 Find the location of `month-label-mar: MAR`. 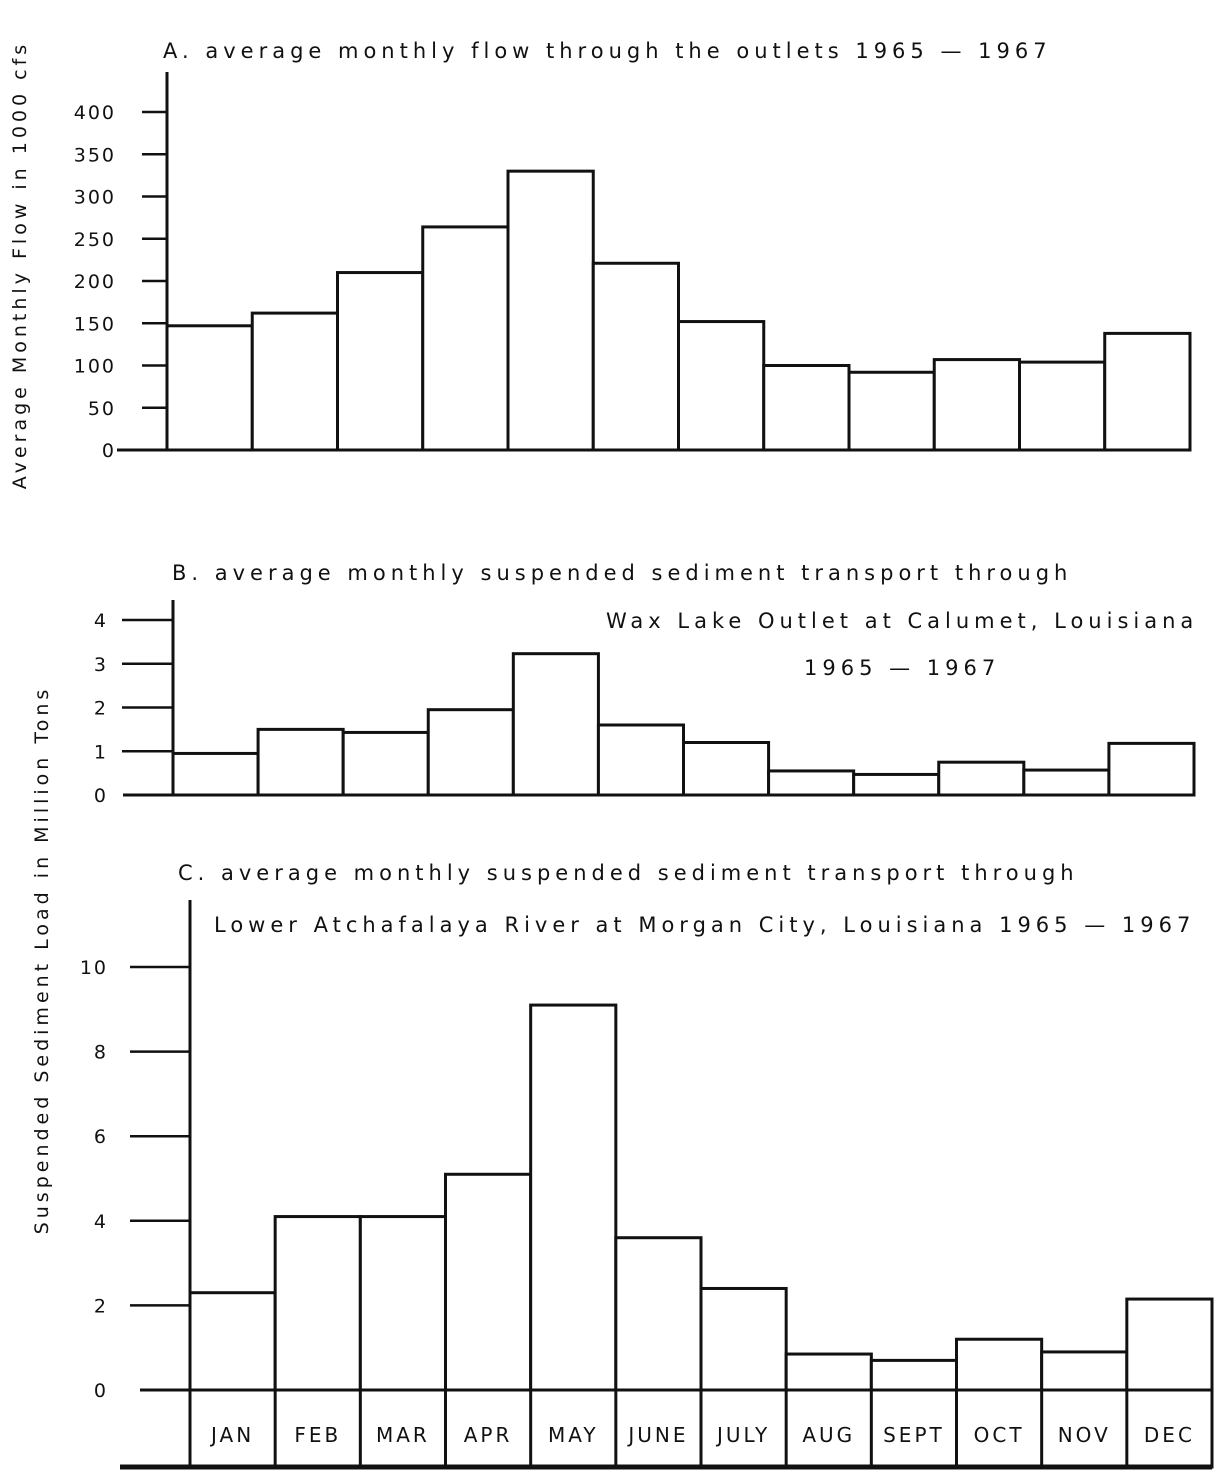

month-label-mar: MAR is located at coordinates (403, 1435).